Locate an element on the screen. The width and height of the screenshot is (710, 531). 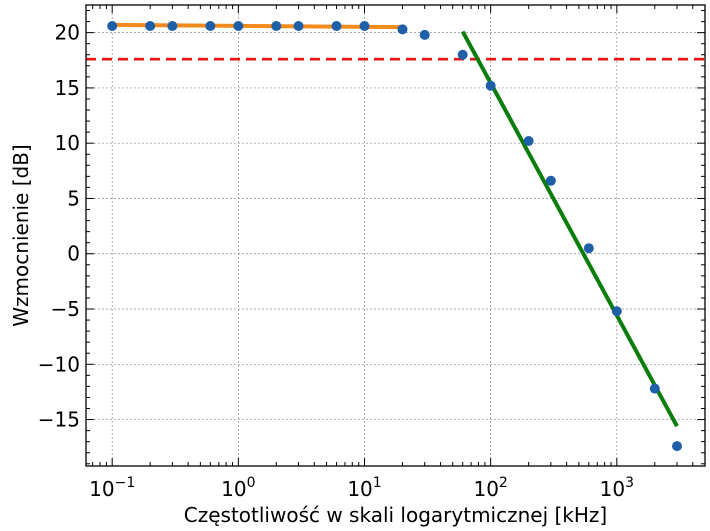
x-tick-label: 10² is located at coordinates (490, 488).